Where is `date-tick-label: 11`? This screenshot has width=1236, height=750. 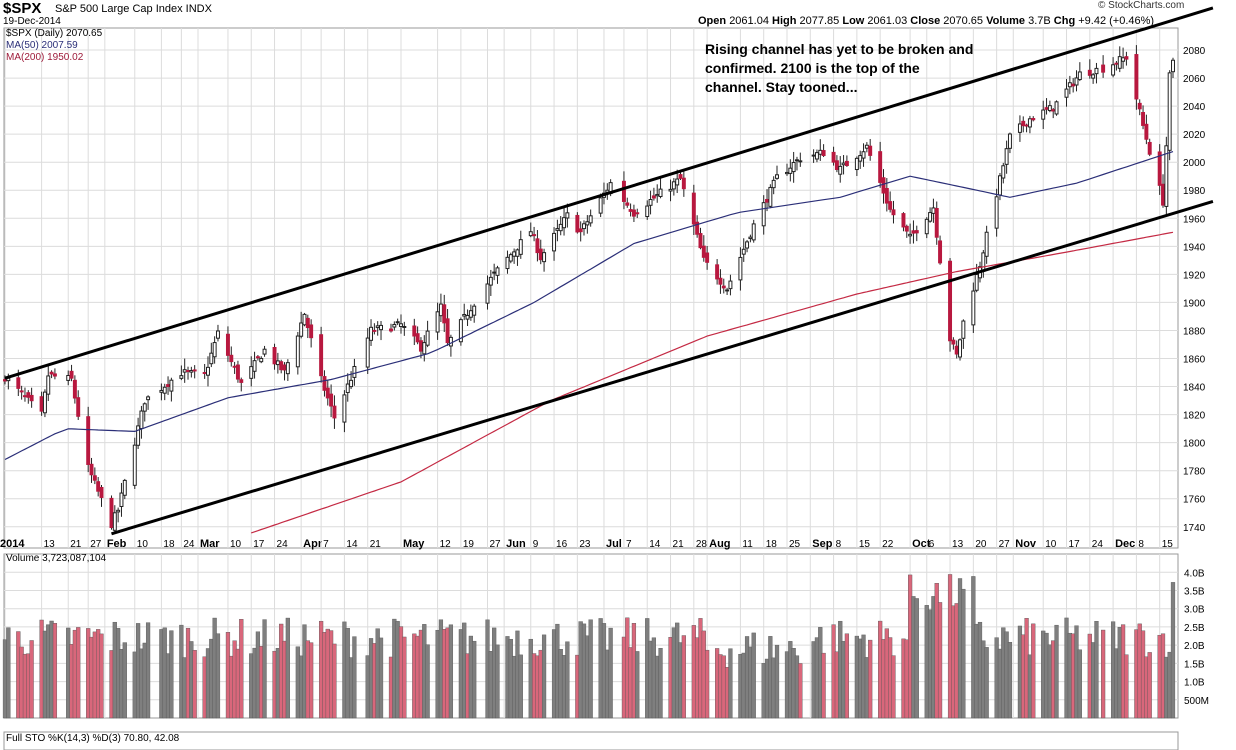 date-tick-label: 11 is located at coordinates (747, 544).